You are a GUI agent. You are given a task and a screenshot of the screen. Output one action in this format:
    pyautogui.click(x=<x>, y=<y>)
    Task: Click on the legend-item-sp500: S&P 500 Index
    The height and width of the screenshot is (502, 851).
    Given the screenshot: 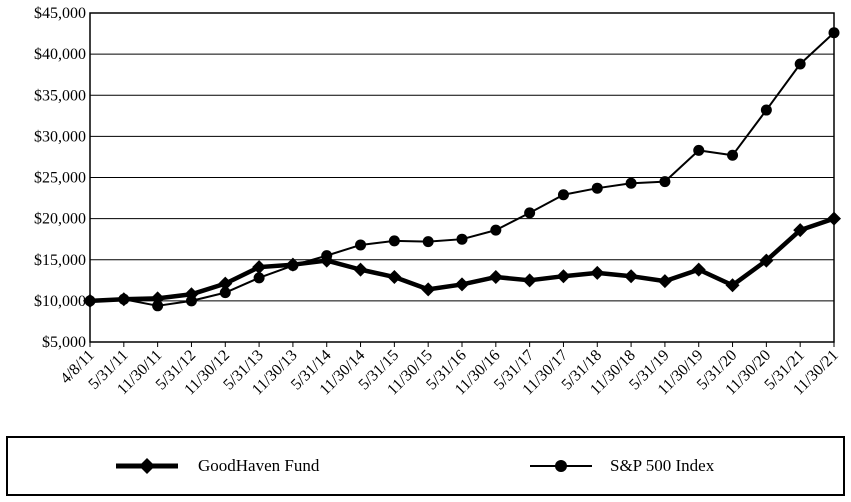 What is the action you would take?
    pyautogui.click(x=621, y=466)
    